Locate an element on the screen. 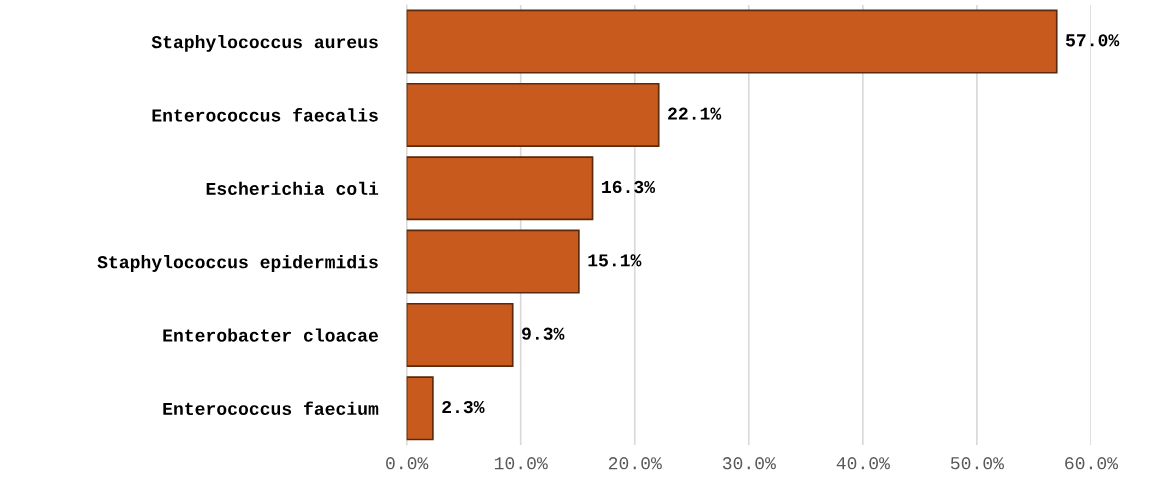  x-tick-label: 0.0% is located at coordinates (407, 463).